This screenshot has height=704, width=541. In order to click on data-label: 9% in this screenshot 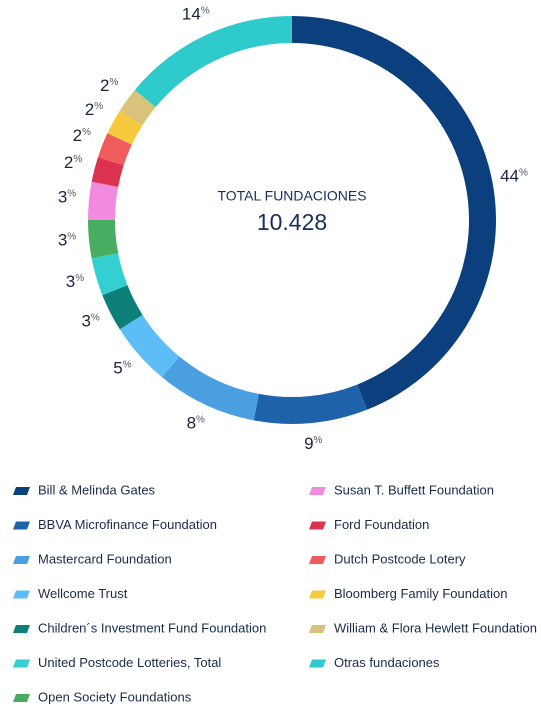, I will do `click(313, 443)`.